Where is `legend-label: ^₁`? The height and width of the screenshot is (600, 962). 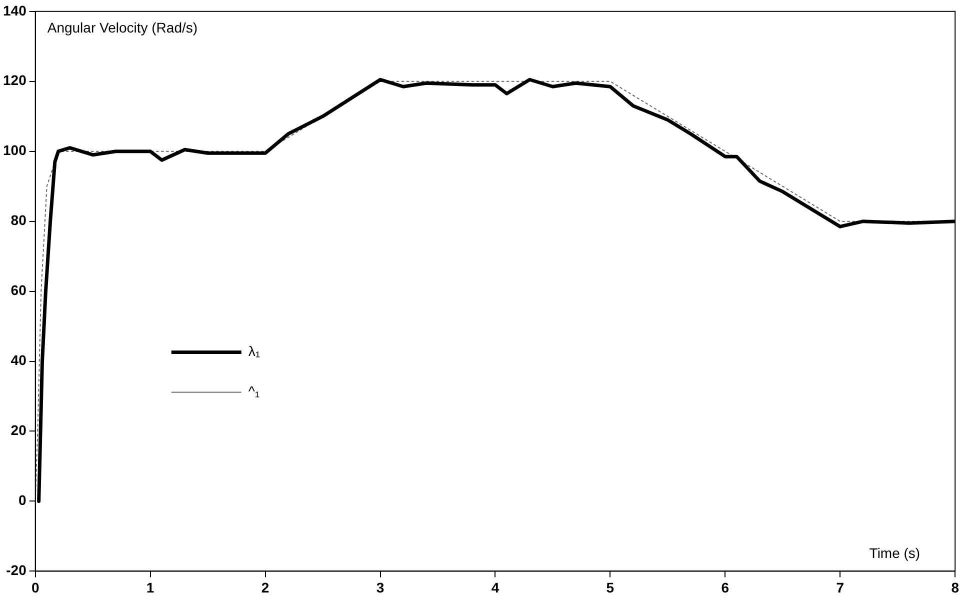 legend-label: ^₁ is located at coordinates (254, 391).